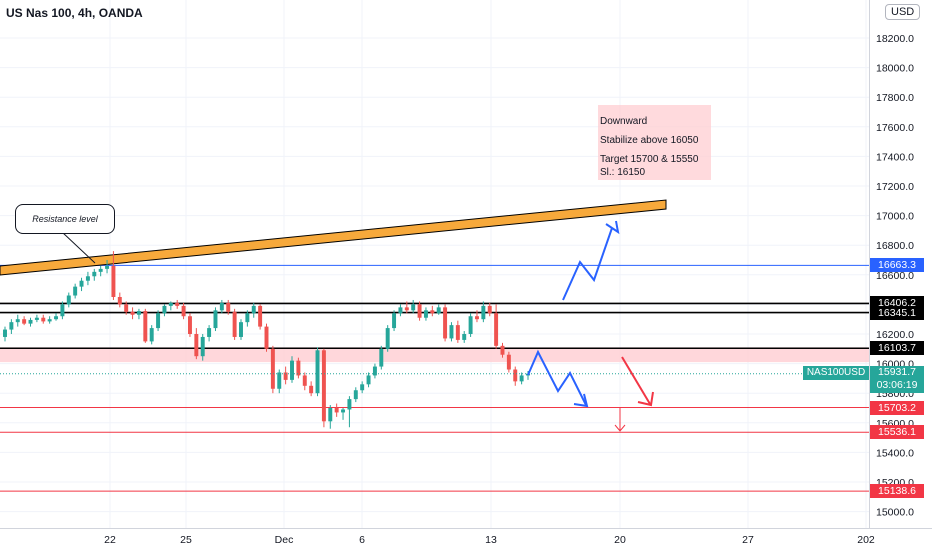 The height and width of the screenshot is (550, 932). Describe the element at coordinates (434, 355) in the screenshot. I see `support-zone` at that location.